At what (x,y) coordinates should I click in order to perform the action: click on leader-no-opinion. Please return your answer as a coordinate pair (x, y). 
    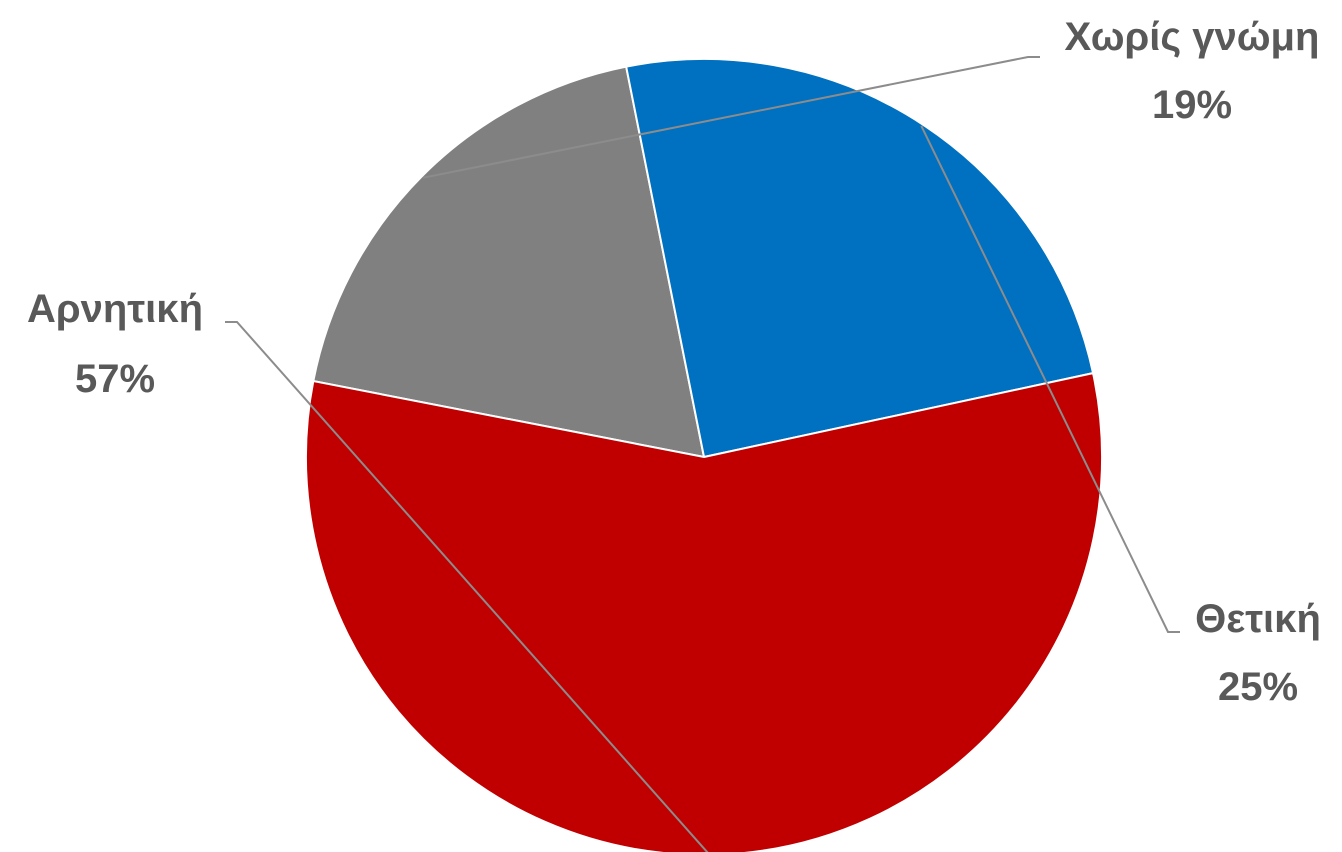
    Looking at the image, I should click on (731, 117).